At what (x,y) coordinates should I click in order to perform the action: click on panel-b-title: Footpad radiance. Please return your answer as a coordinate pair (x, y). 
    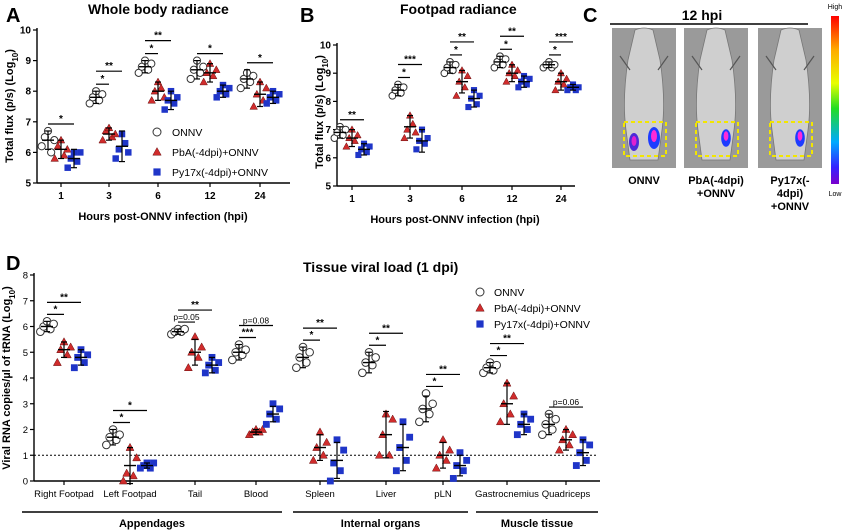
    Looking at the image, I should click on (458, 9).